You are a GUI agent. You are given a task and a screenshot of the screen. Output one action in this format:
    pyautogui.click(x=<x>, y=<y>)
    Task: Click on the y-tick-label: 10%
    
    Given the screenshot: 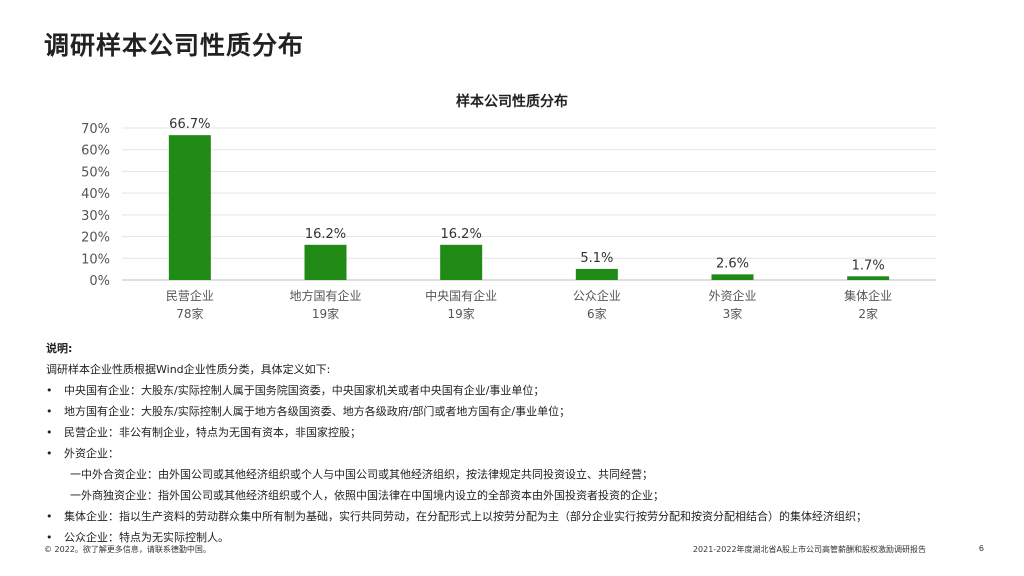 What is the action you would take?
    pyautogui.click(x=95, y=259)
    